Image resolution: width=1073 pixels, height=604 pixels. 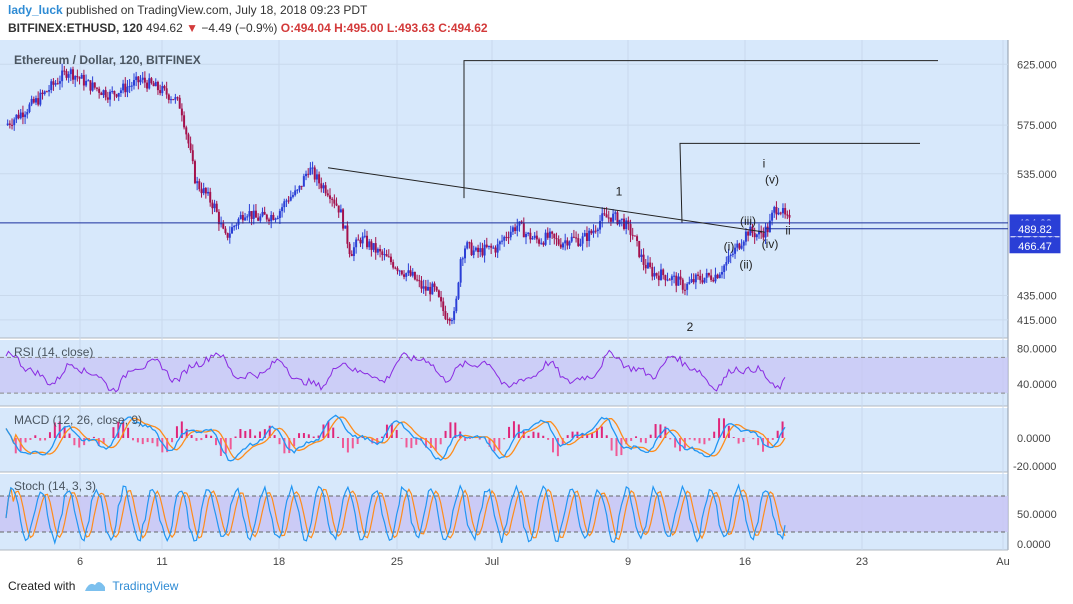 I want to click on wave-label: ii, so click(x=787, y=231).